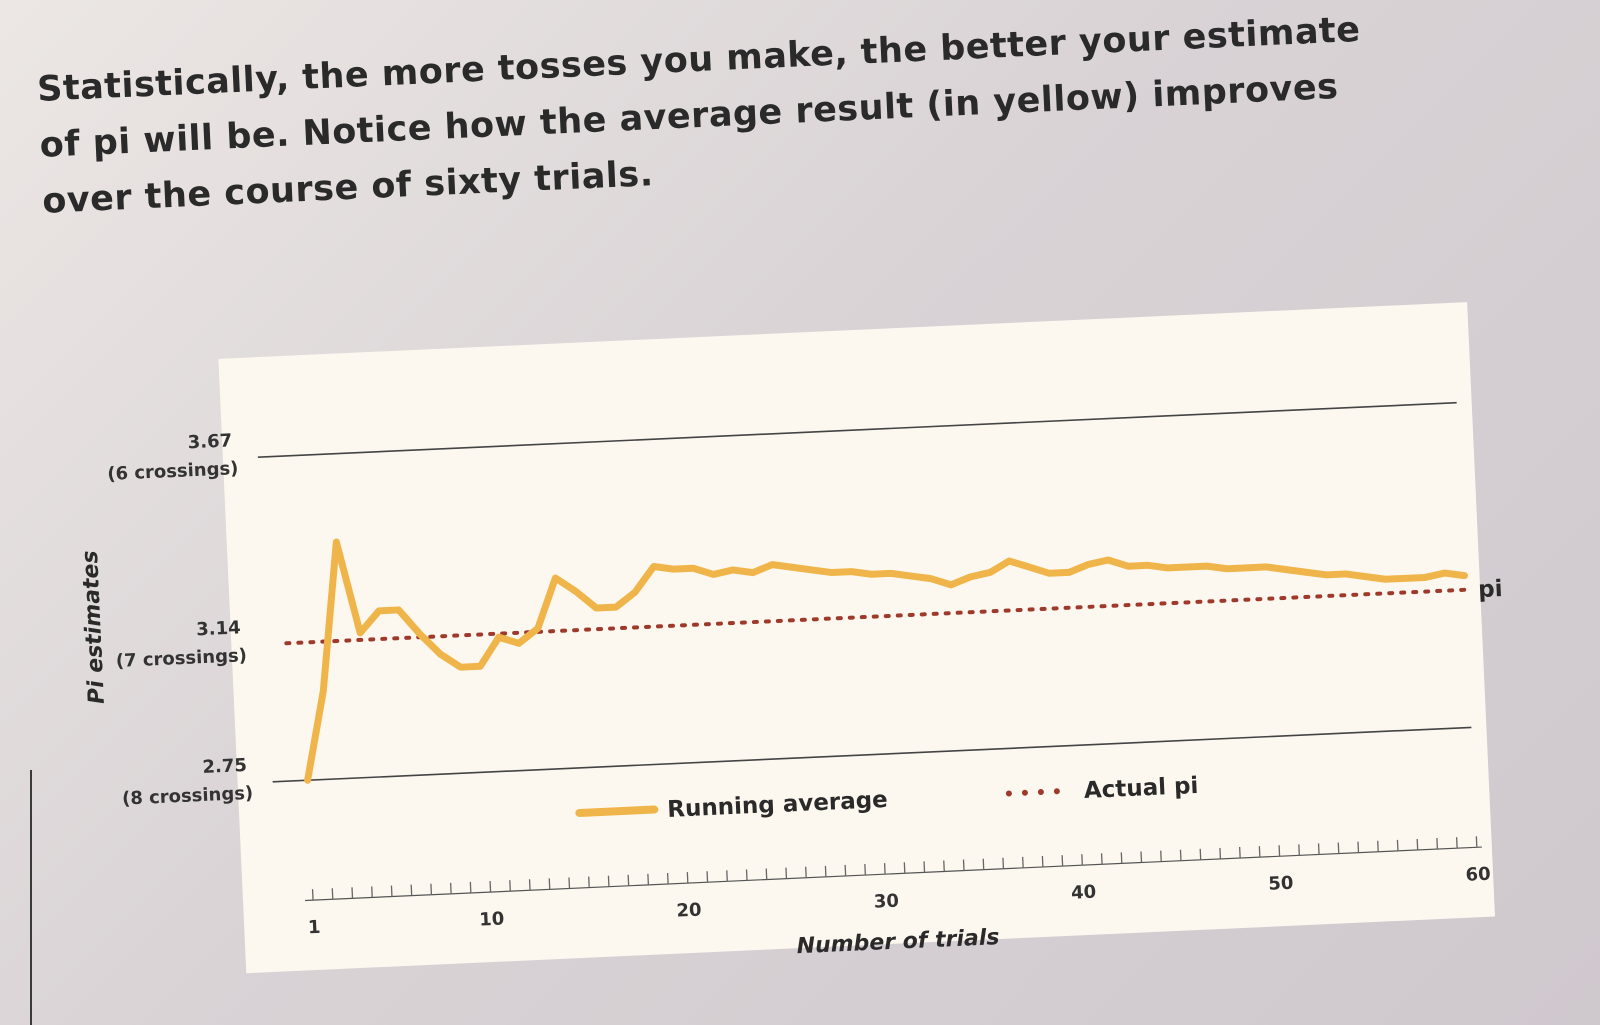 This screenshot has height=1025, width=1600. Describe the element at coordinates (1478, 875) in the screenshot. I see `x-tick-label: 60` at that location.